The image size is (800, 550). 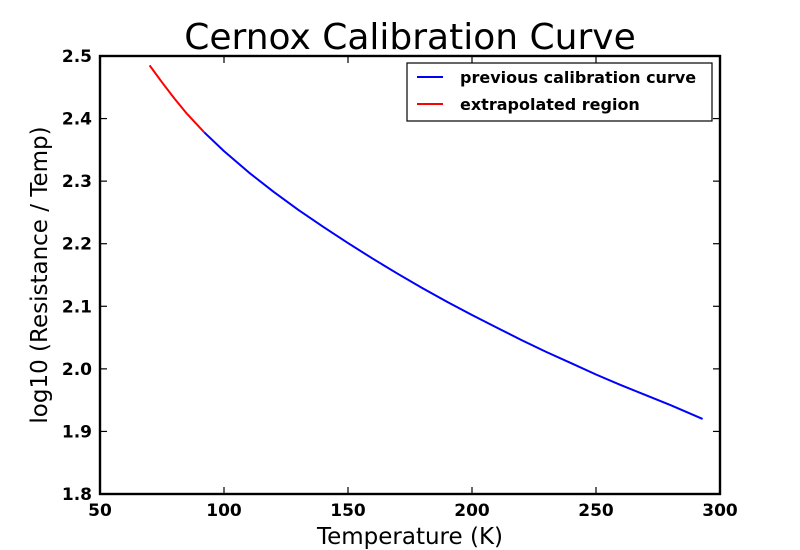 What do you see at coordinates (348, 511) in the screenshot?
I see `x-tick-label: 150` at bounding box center [348, 511].